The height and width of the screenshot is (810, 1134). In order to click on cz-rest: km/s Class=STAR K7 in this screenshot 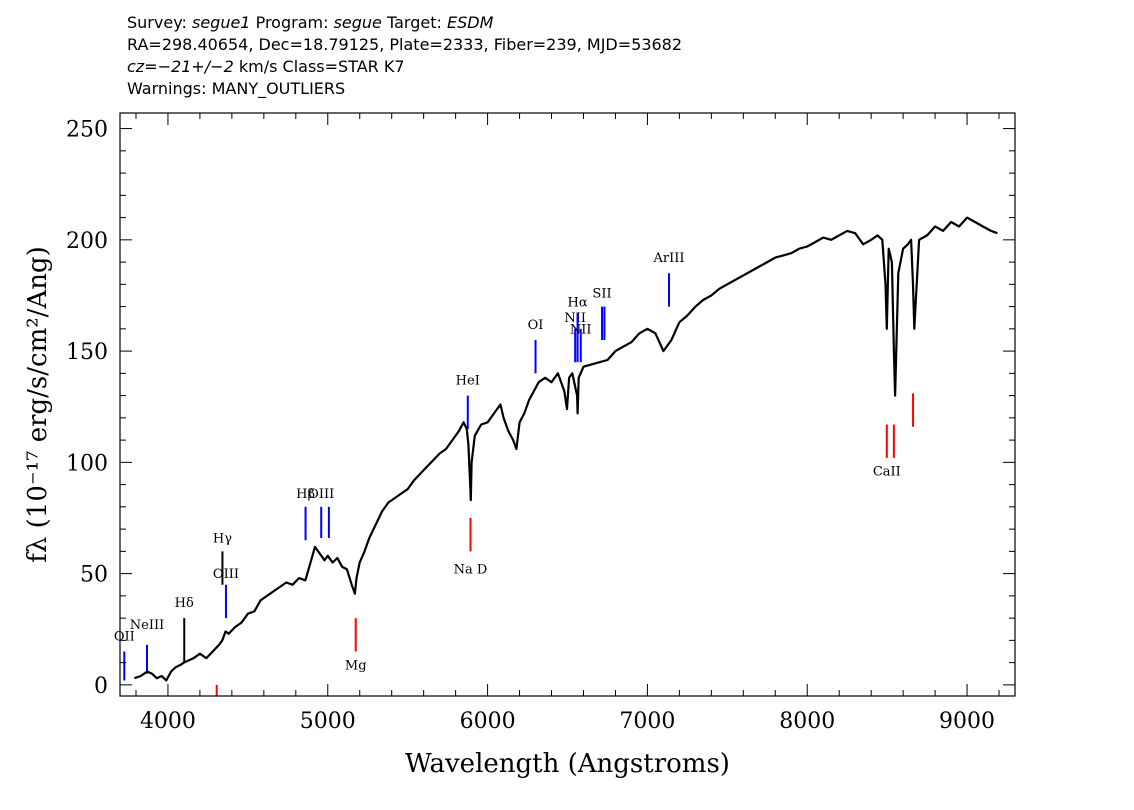, I will do `click(319, 66)`.